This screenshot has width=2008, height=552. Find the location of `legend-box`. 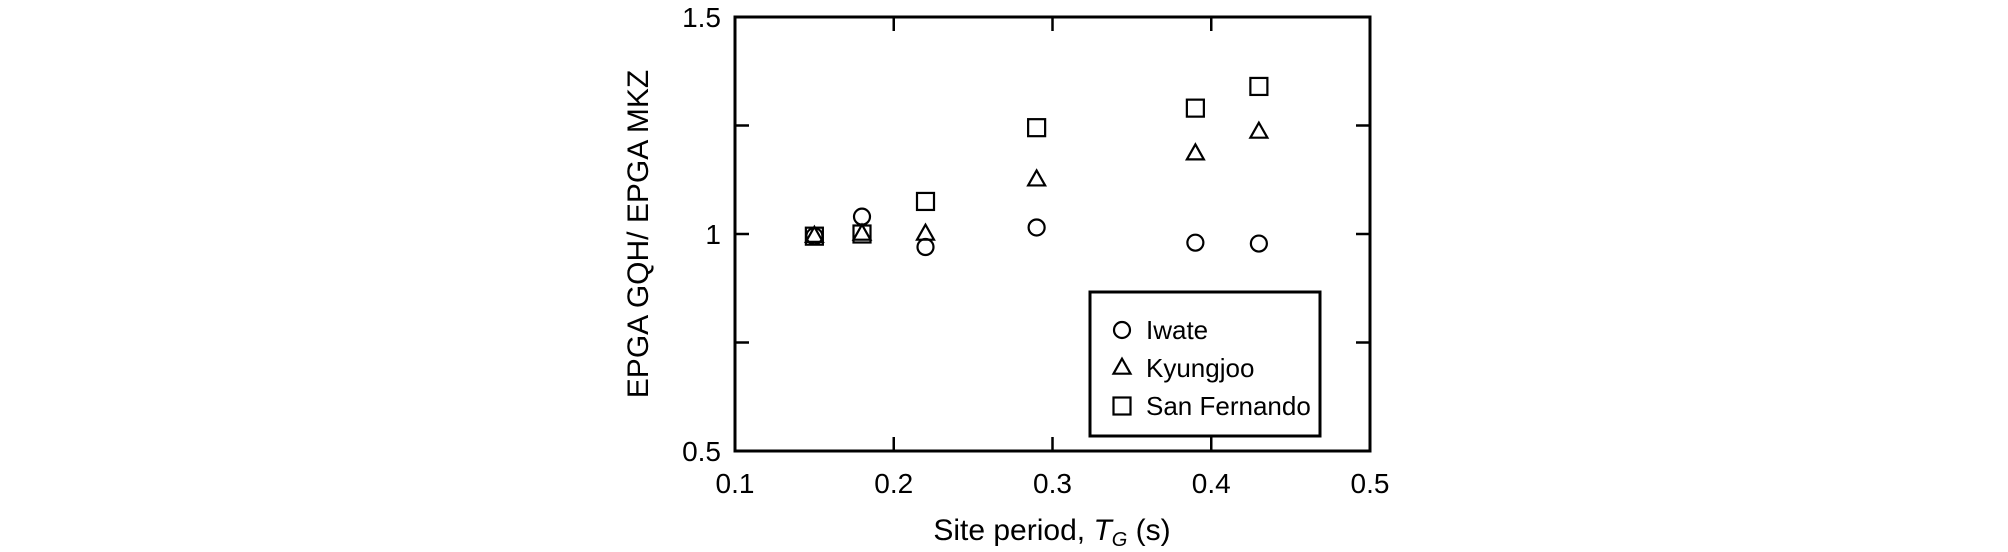

legend-box is located at coordinates (1205, 364).